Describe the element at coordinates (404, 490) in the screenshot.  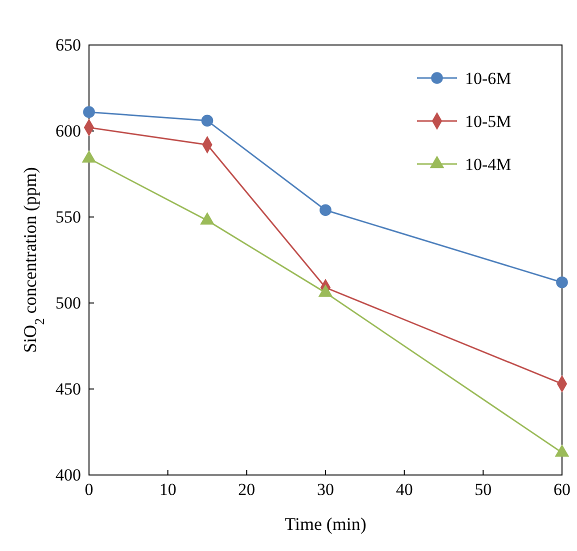
I see `x-tick-label: 40` at that location.